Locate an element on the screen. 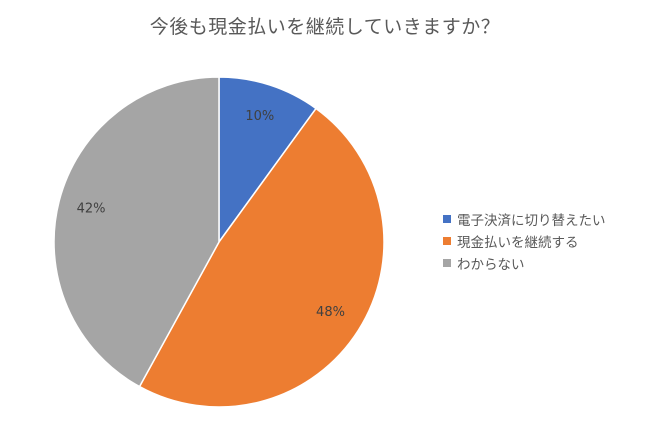 Image resolution: width=650 pixels, height=442 pixels. legend-entry-unknown: わからない is located at coordinates (524, 263).